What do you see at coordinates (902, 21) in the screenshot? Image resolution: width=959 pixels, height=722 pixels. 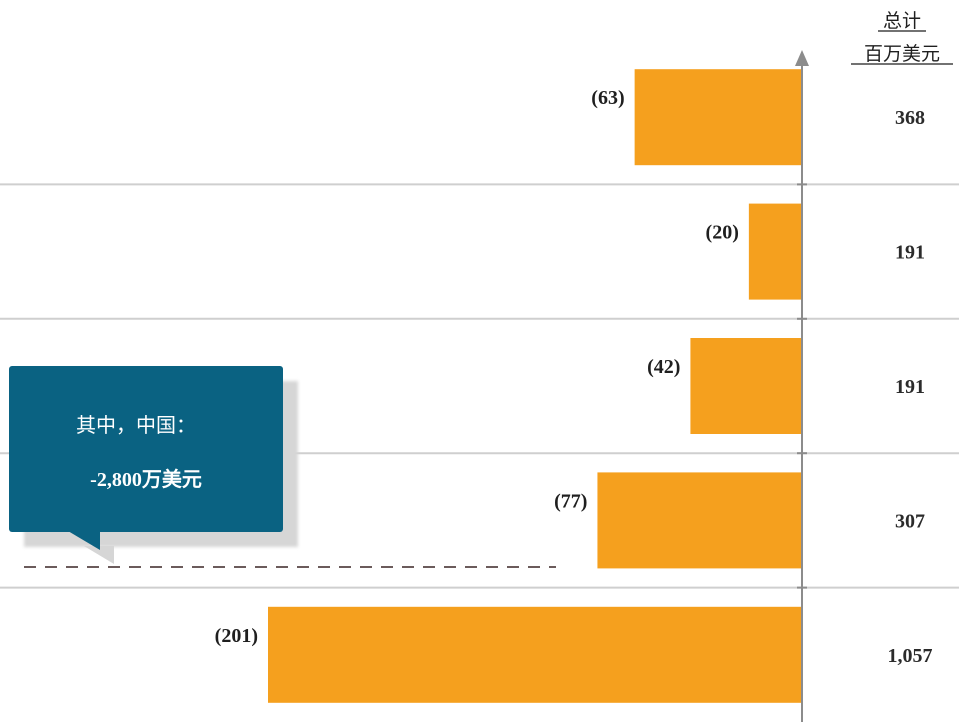 I see `header-total-label: 总计` at bounding box center [902, 21].